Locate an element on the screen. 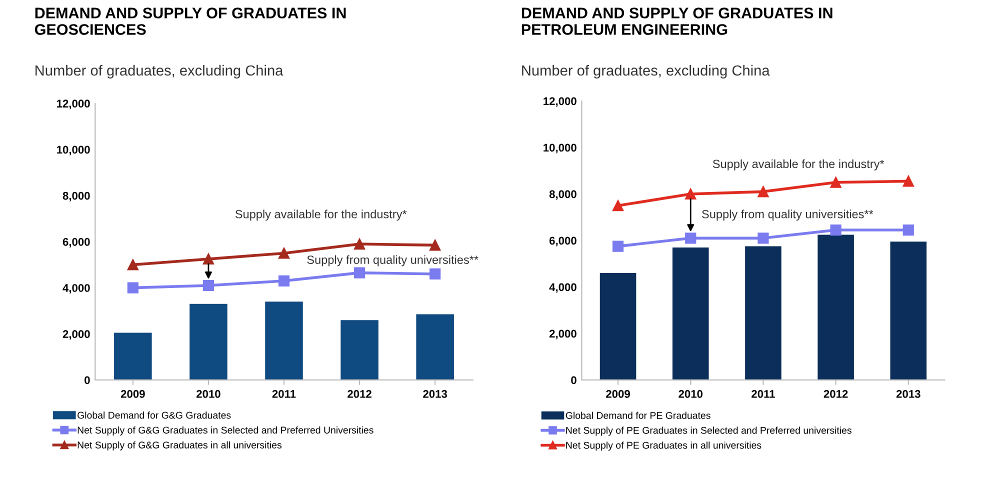 The height and width of the screenshot is (481, 981). legend-label: Net Supply of PE Graduates in Selected and Preferred universities is located at coordinates (709, 431).